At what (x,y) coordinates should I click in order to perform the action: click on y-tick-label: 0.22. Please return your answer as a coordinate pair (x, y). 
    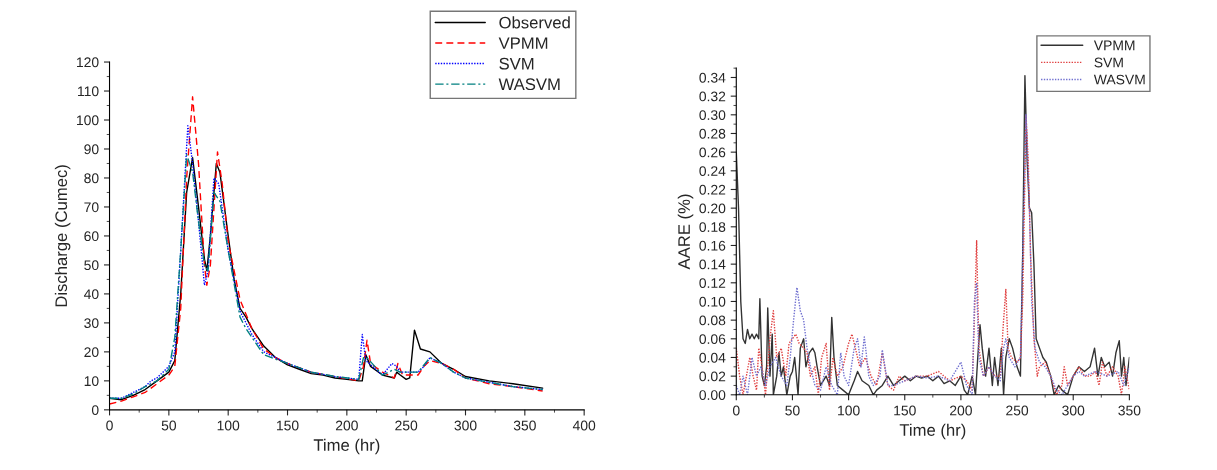
    Looking at the image, I should click on (712, 189).